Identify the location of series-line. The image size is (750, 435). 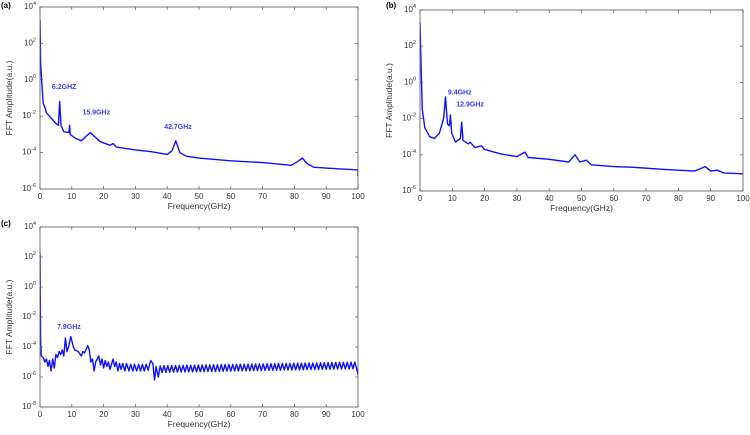
(199, 316).